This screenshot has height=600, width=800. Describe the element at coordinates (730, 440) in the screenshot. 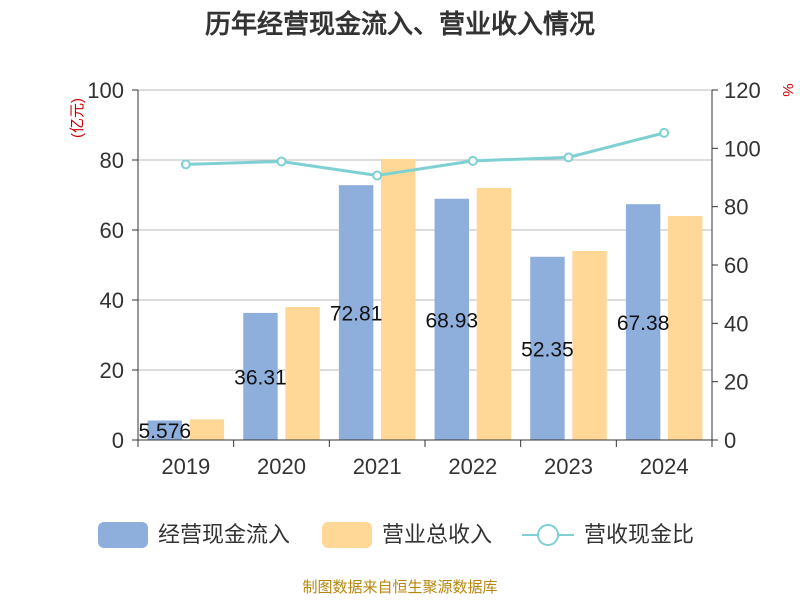

I see `right-tick-label: 0` at that location.